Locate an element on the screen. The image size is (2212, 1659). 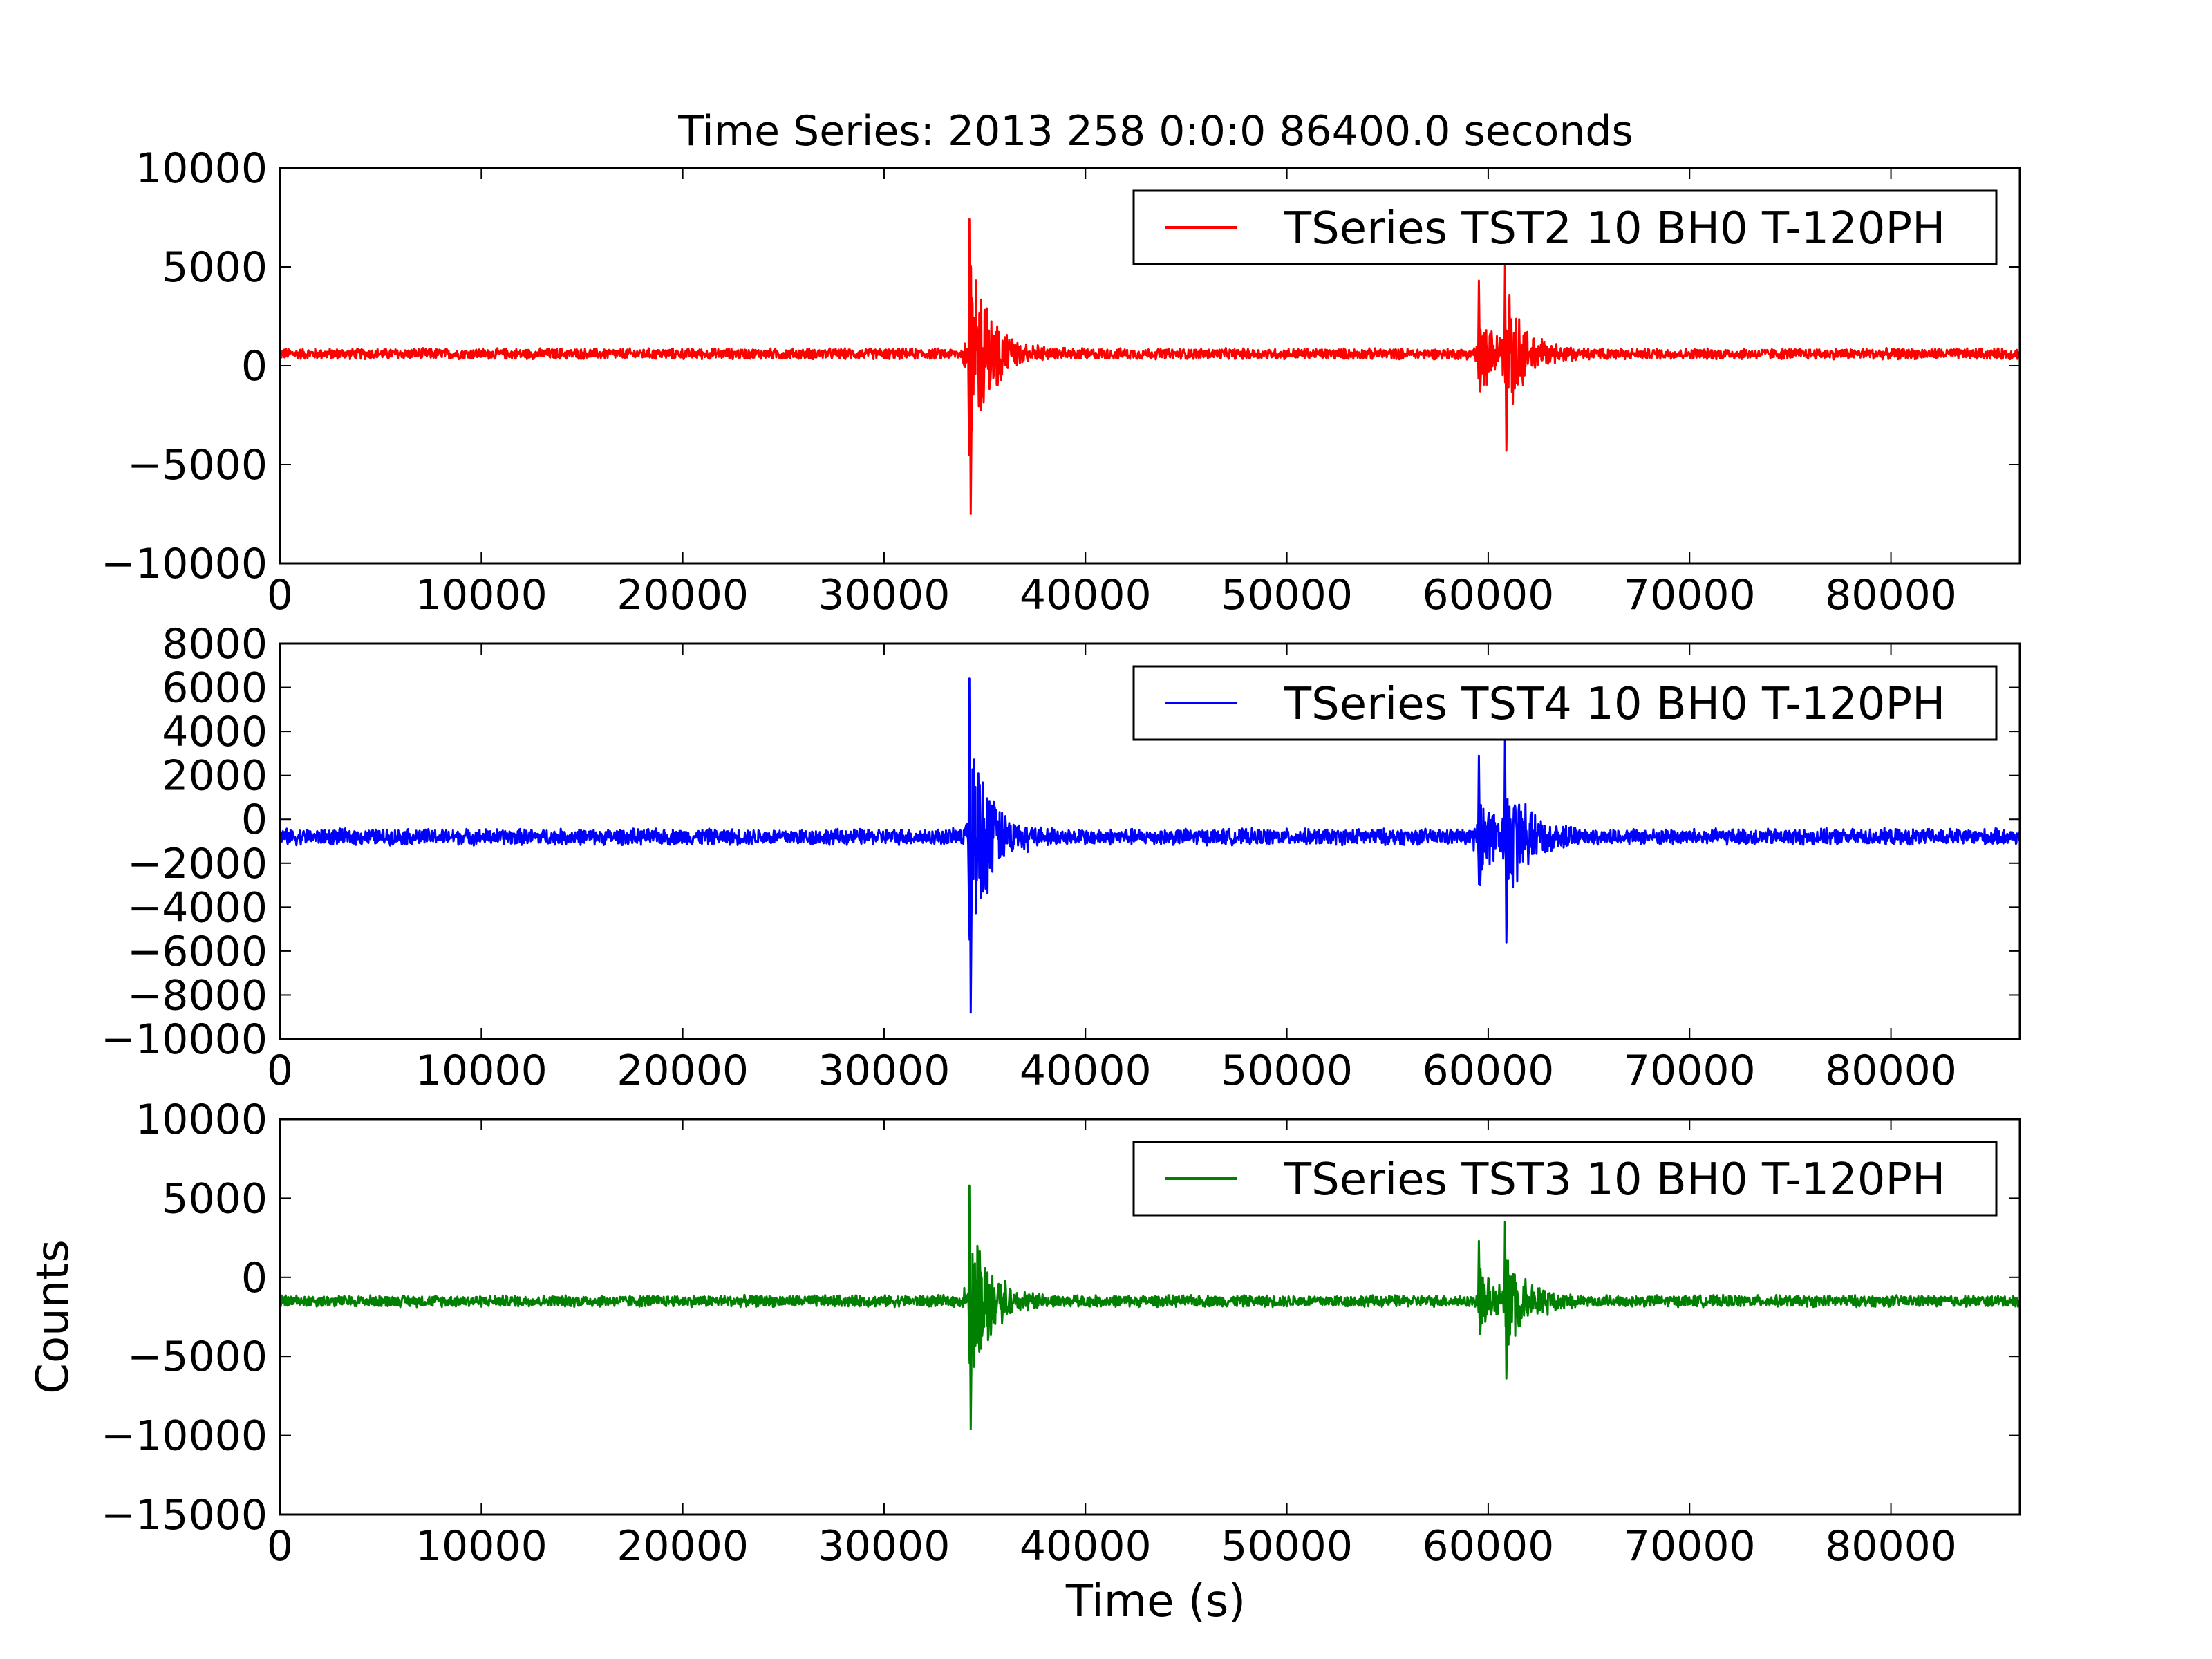
legend-label: TSeries TST4 10 BH0 T-120PH is located at coordinates (1614, 704).